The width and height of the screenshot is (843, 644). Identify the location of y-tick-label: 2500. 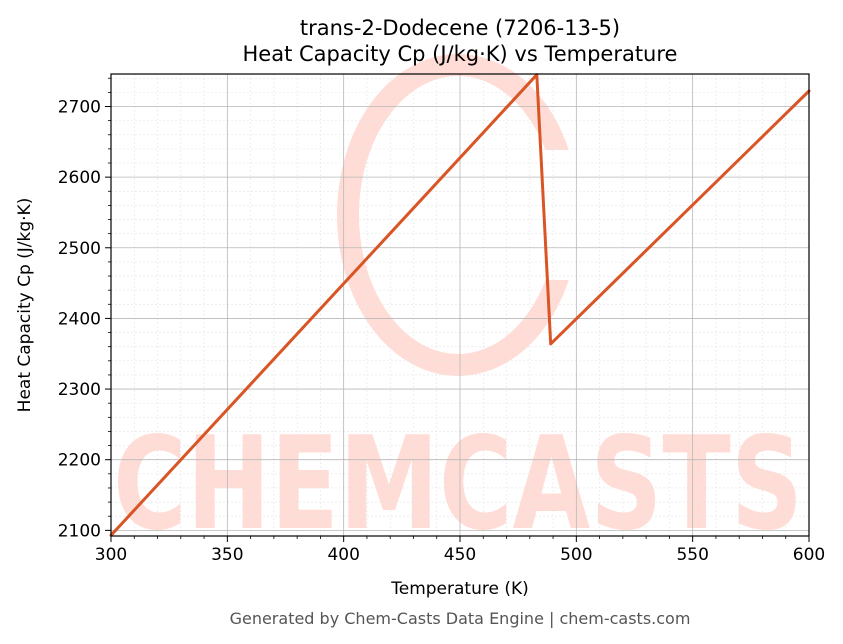
(79, 249).